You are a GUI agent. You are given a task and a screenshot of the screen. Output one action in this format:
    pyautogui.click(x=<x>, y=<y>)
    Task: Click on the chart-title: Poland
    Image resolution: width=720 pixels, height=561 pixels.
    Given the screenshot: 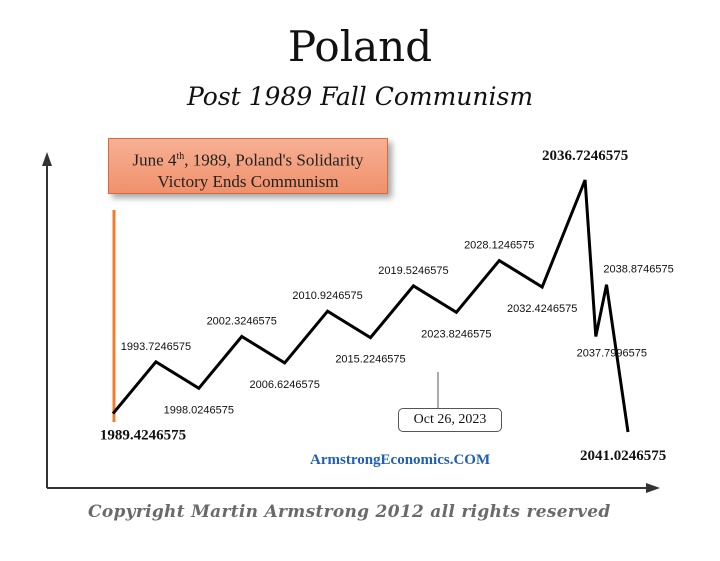 What is the action you would take?
    pyautogui.click(x=360, y=46)
    